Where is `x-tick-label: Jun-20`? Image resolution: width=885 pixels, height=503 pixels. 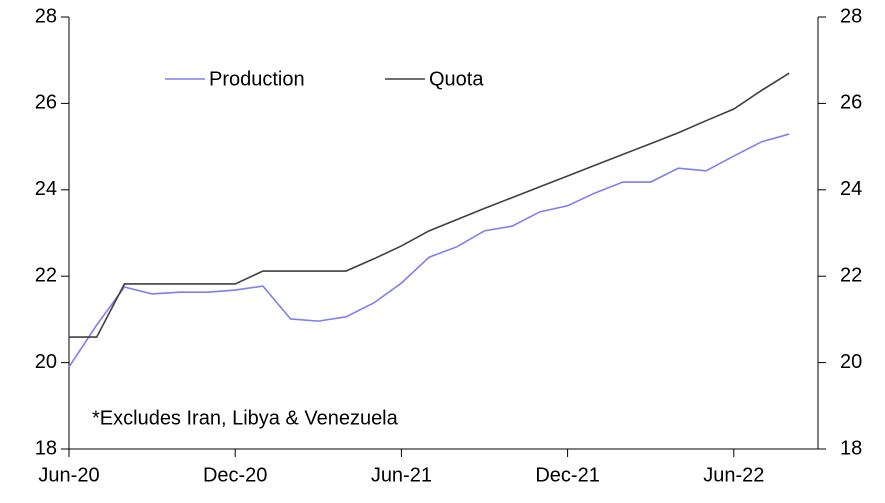 x-tick-label: Jun-20 is located at coordinates (68, 475).